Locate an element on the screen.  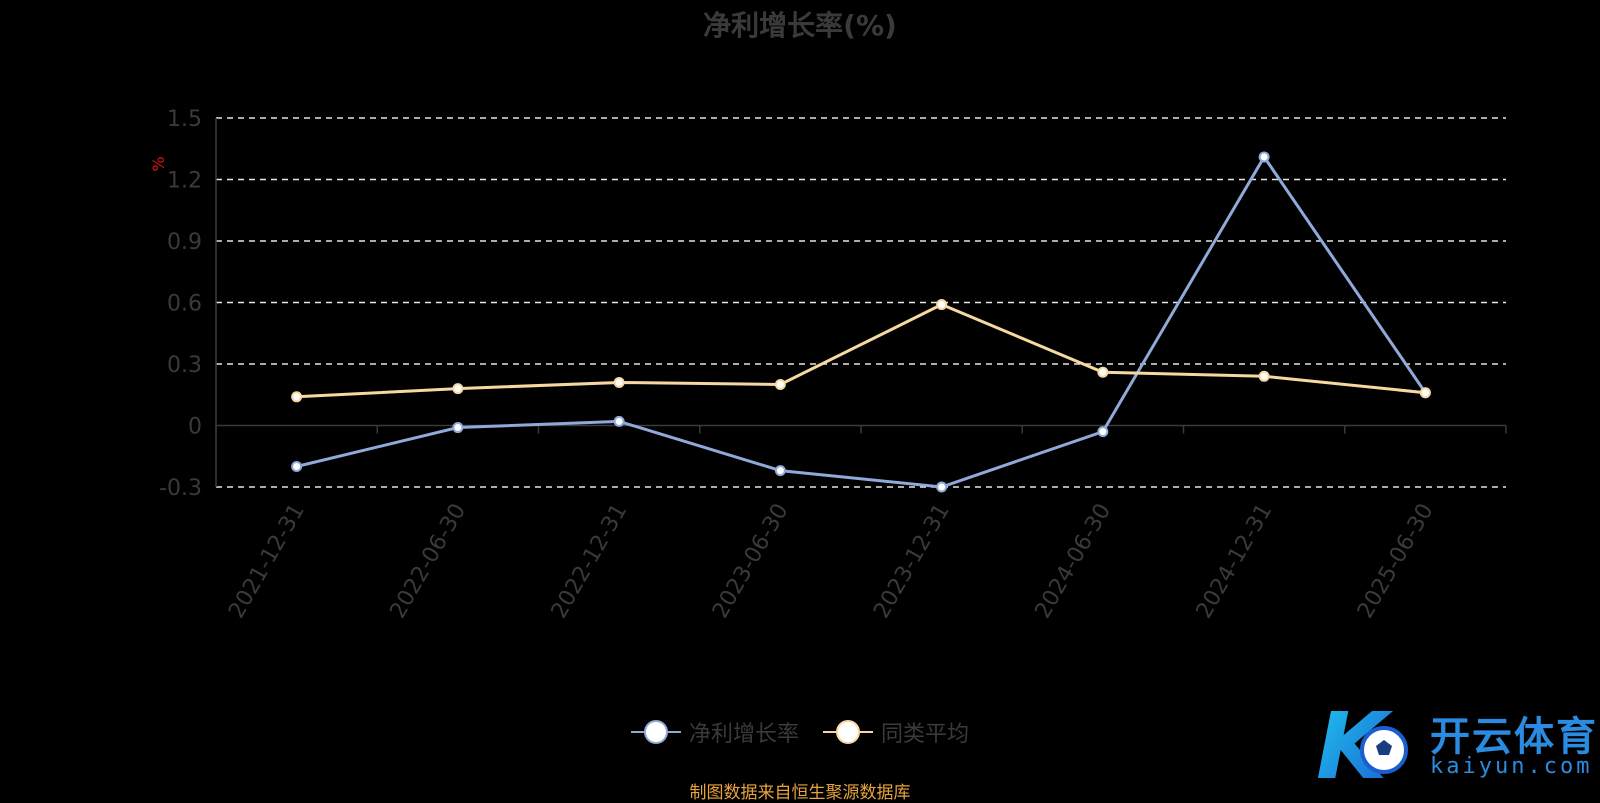
y-tick-label: 0.3 is located at coordinates (184, 365).